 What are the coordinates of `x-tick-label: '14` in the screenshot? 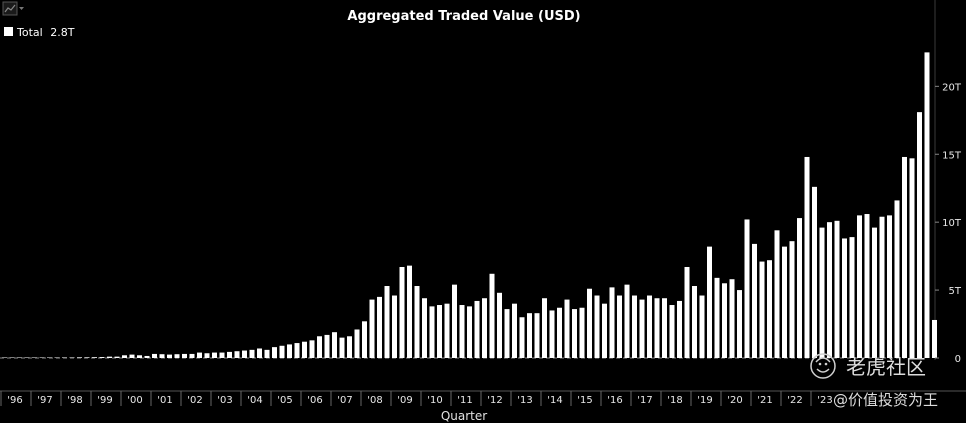 It's located at (554, 400).